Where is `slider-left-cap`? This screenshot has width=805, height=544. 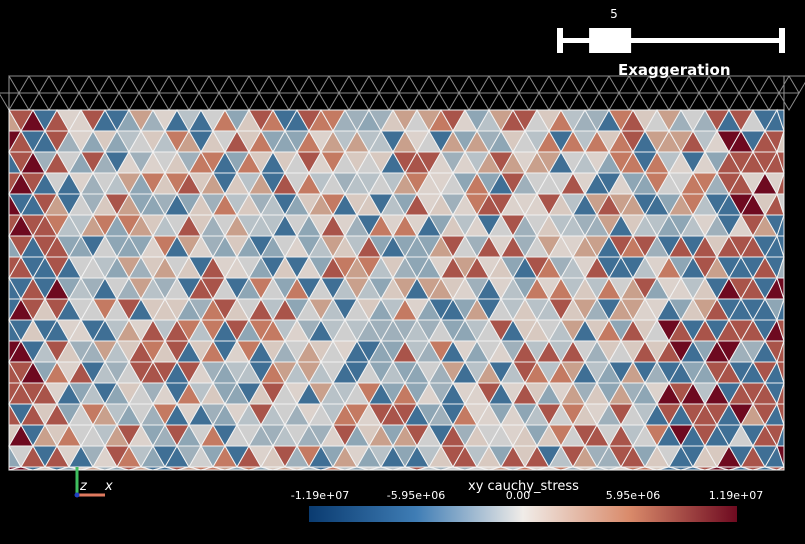
slider-left-cap is located at coordinates (560, 40).